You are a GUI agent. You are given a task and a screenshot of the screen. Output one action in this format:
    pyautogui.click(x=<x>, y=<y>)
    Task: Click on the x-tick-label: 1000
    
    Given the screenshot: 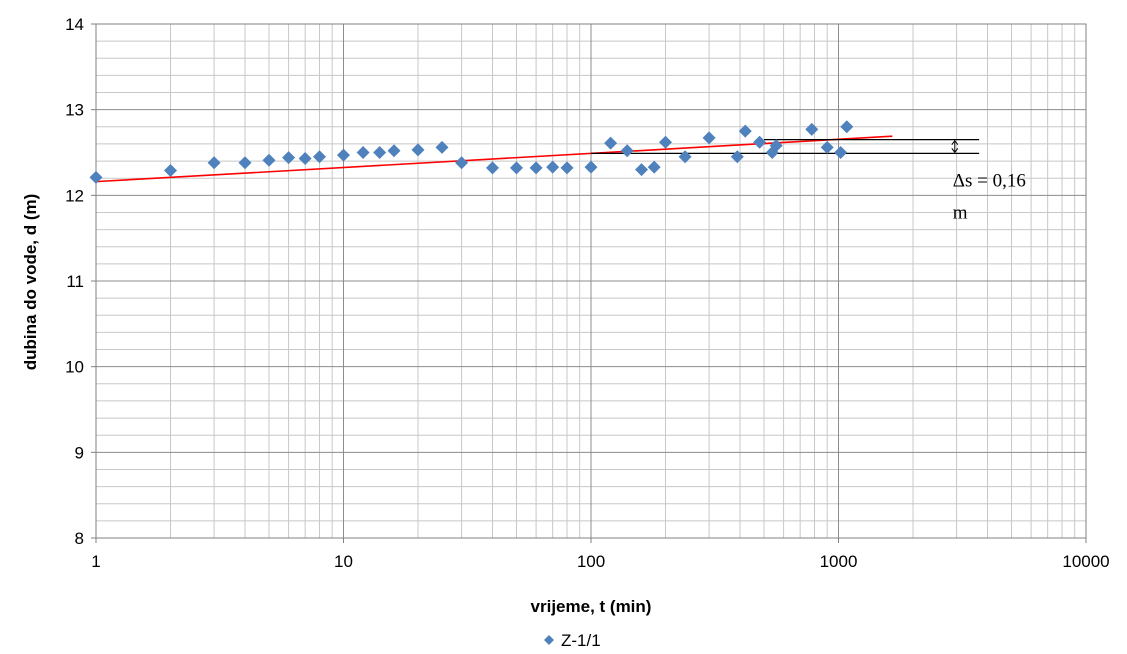 What is the action you would take?
    pyautogui.click(x=839, y=561)
    